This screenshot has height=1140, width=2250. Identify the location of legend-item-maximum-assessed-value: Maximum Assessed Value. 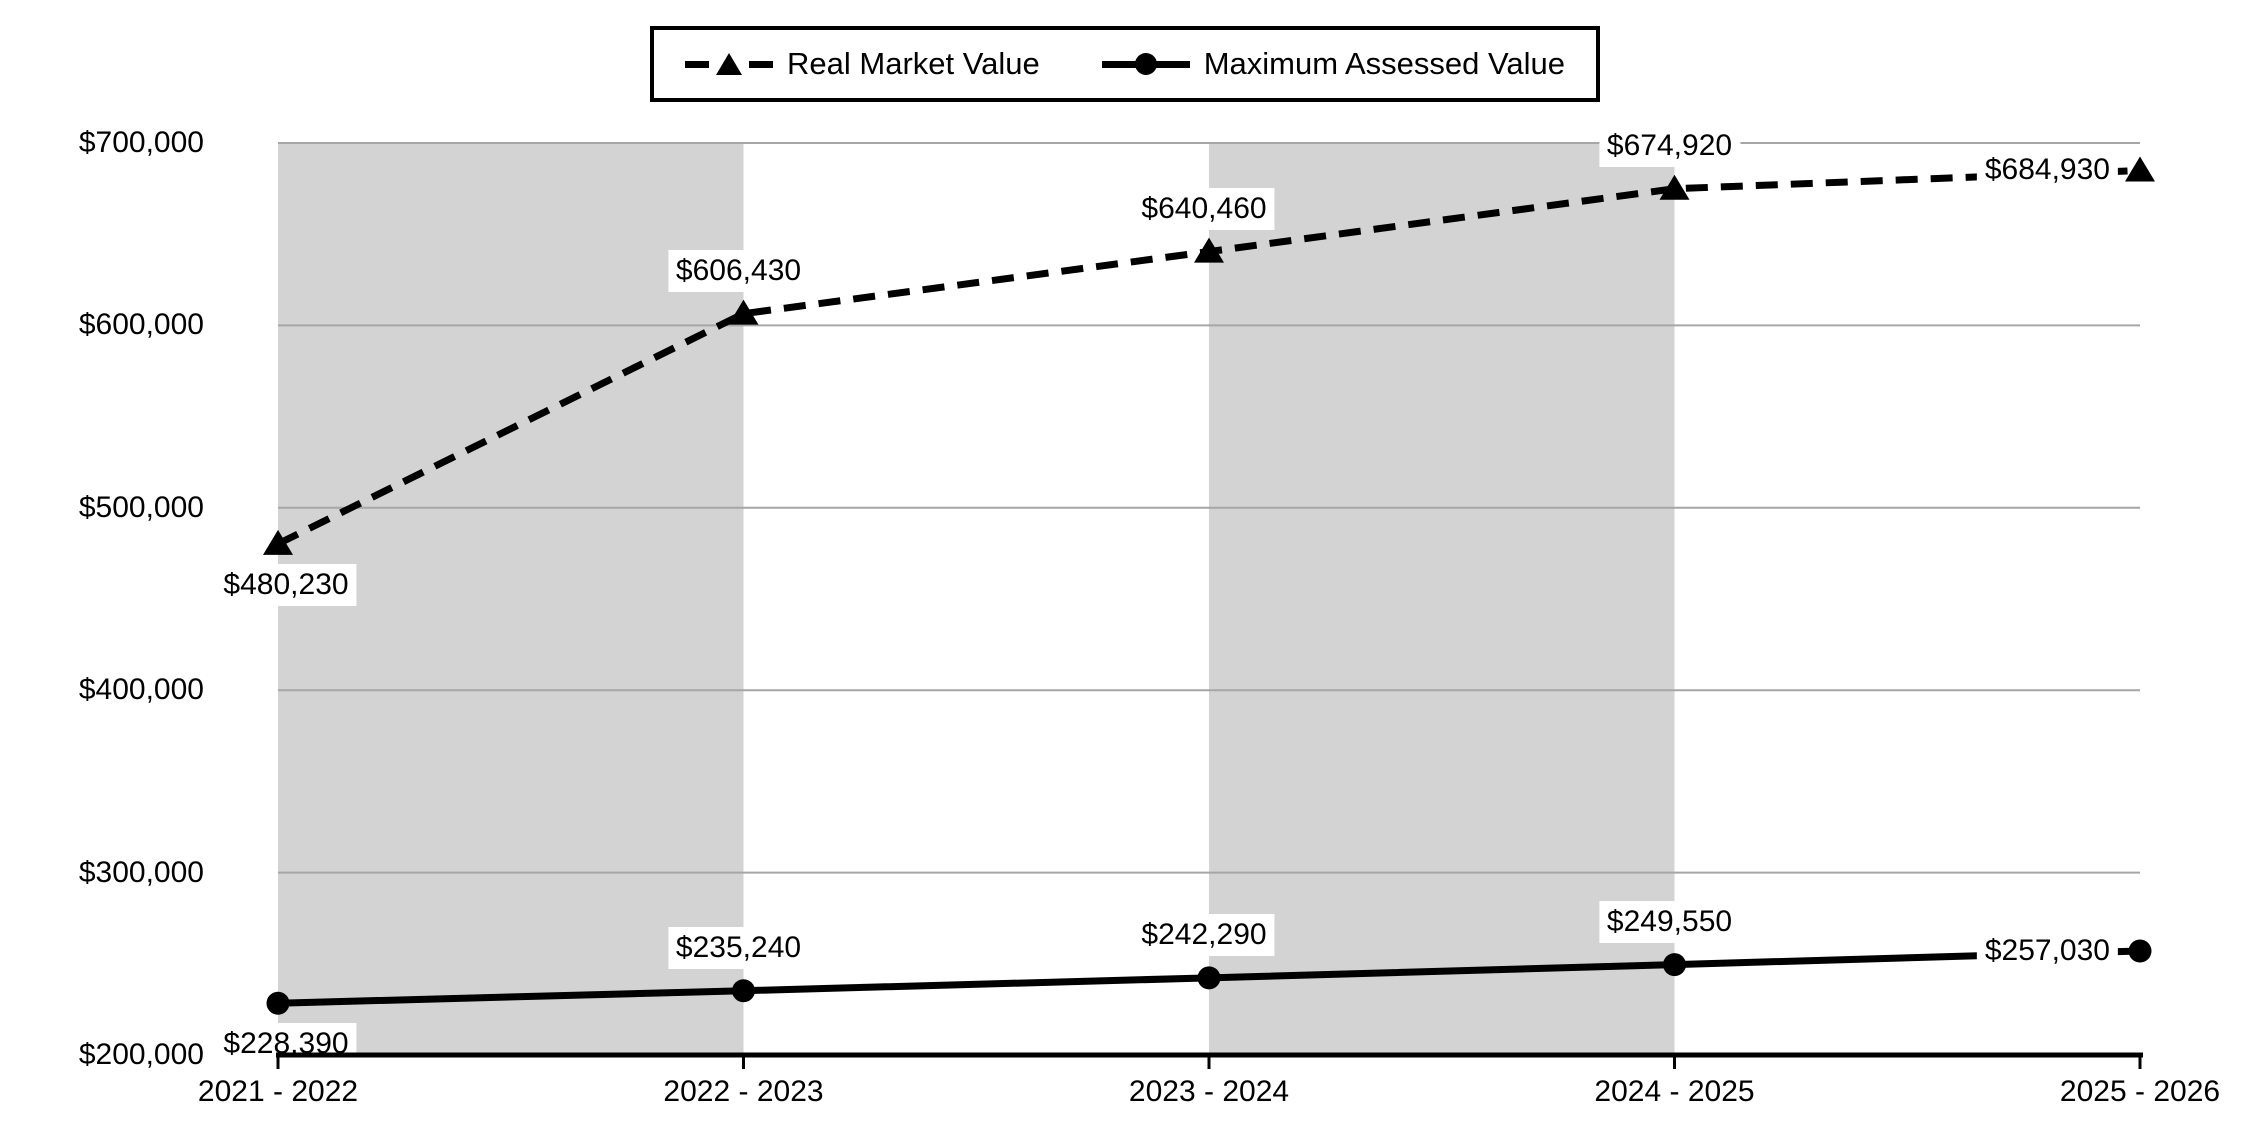
(1333, 64).